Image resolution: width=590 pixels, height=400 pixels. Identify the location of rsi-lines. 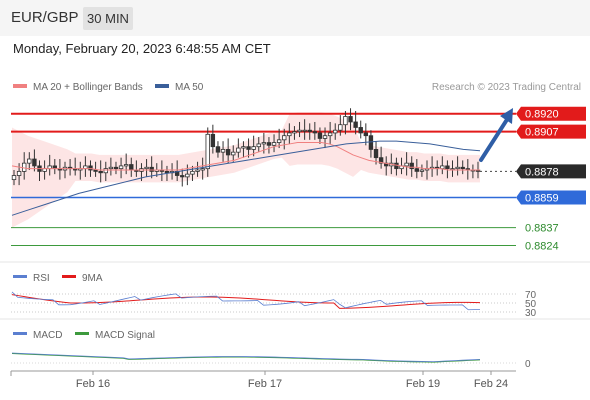
(263, 302).